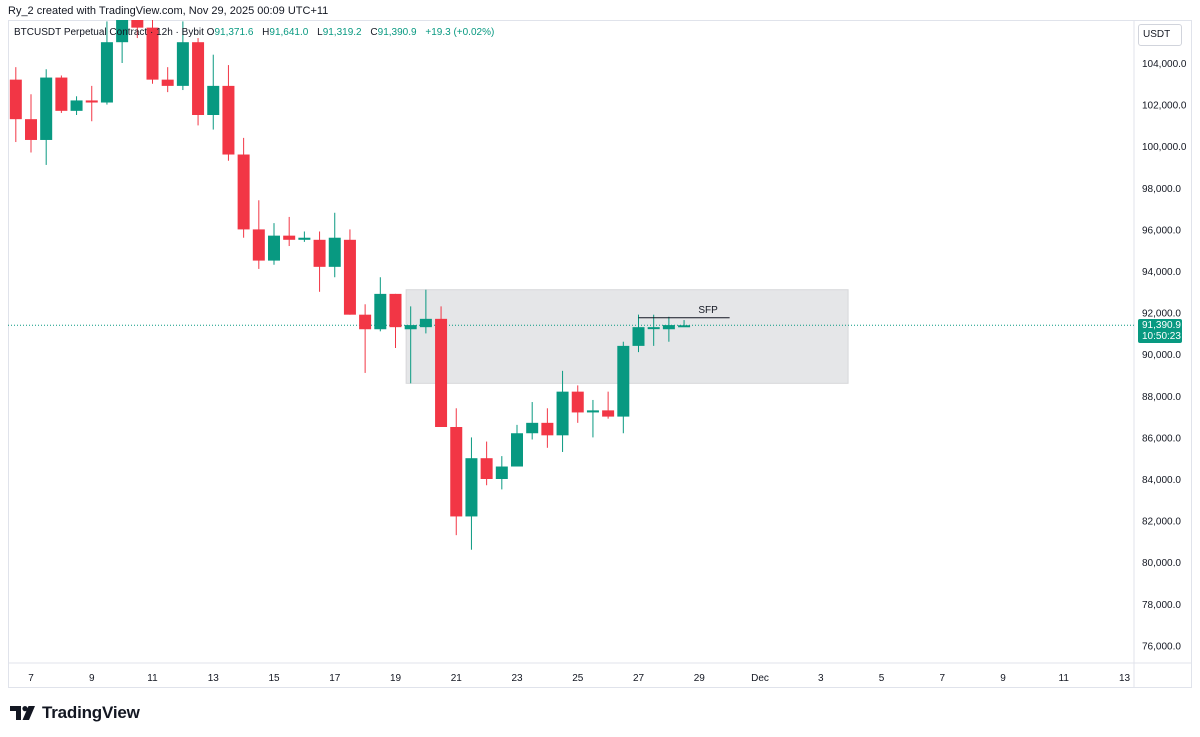 This screenshot has width=1200, height=737. I want to click on sfp-label: SFP, so click(708, 310).